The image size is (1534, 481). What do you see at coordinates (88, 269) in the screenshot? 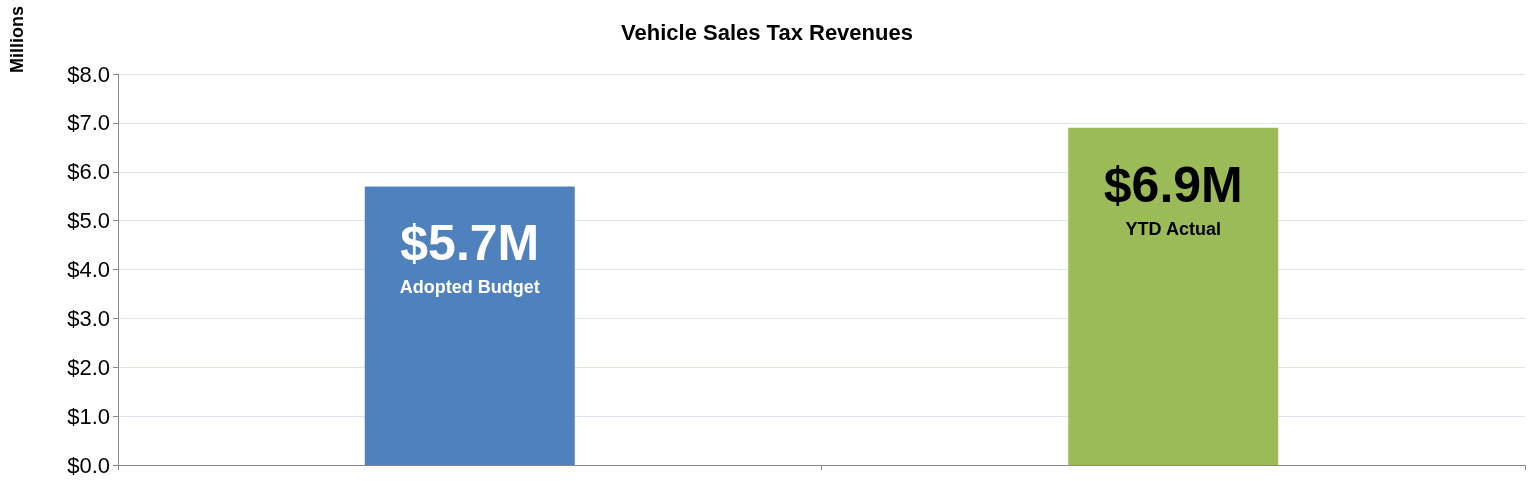
I see `y-tick-label: $4.0` at bounding box center [88, 269].